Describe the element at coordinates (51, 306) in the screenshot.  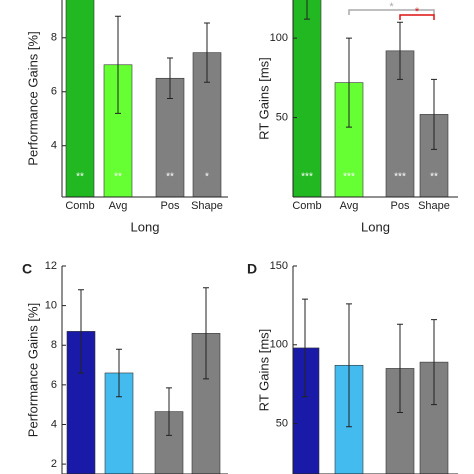
I see `y-tick-label: 10` at that location.